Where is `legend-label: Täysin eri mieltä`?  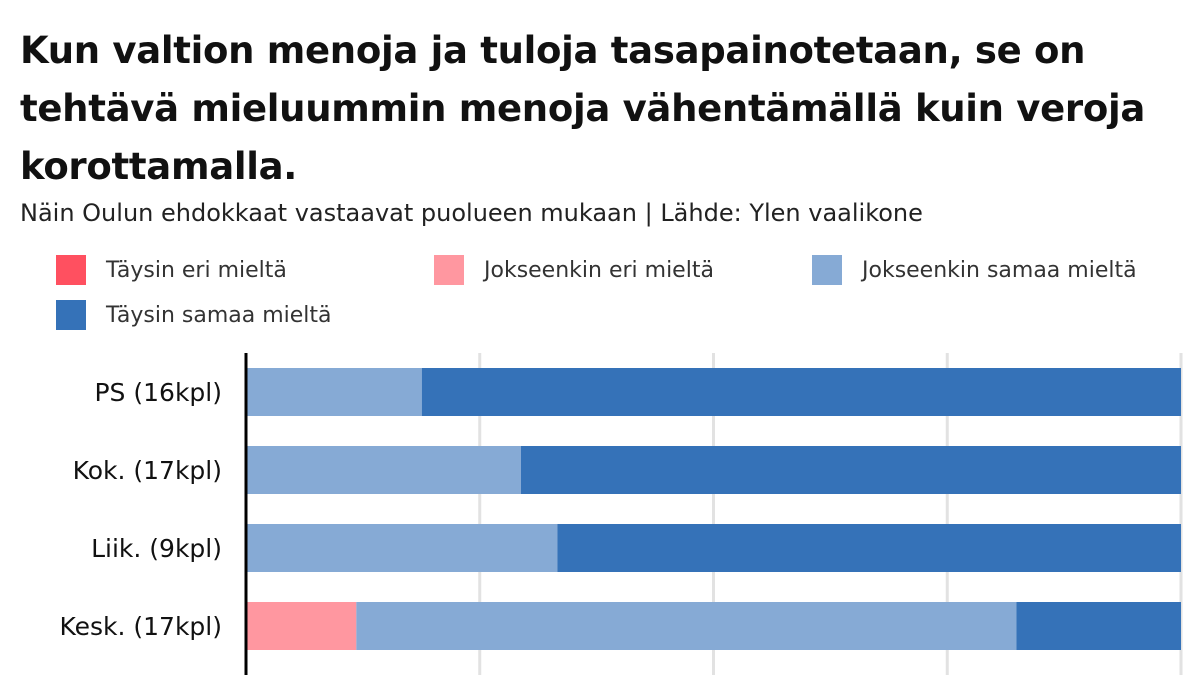
legend-label: Täysin eri mieltä is located at coordinates (196, 270).